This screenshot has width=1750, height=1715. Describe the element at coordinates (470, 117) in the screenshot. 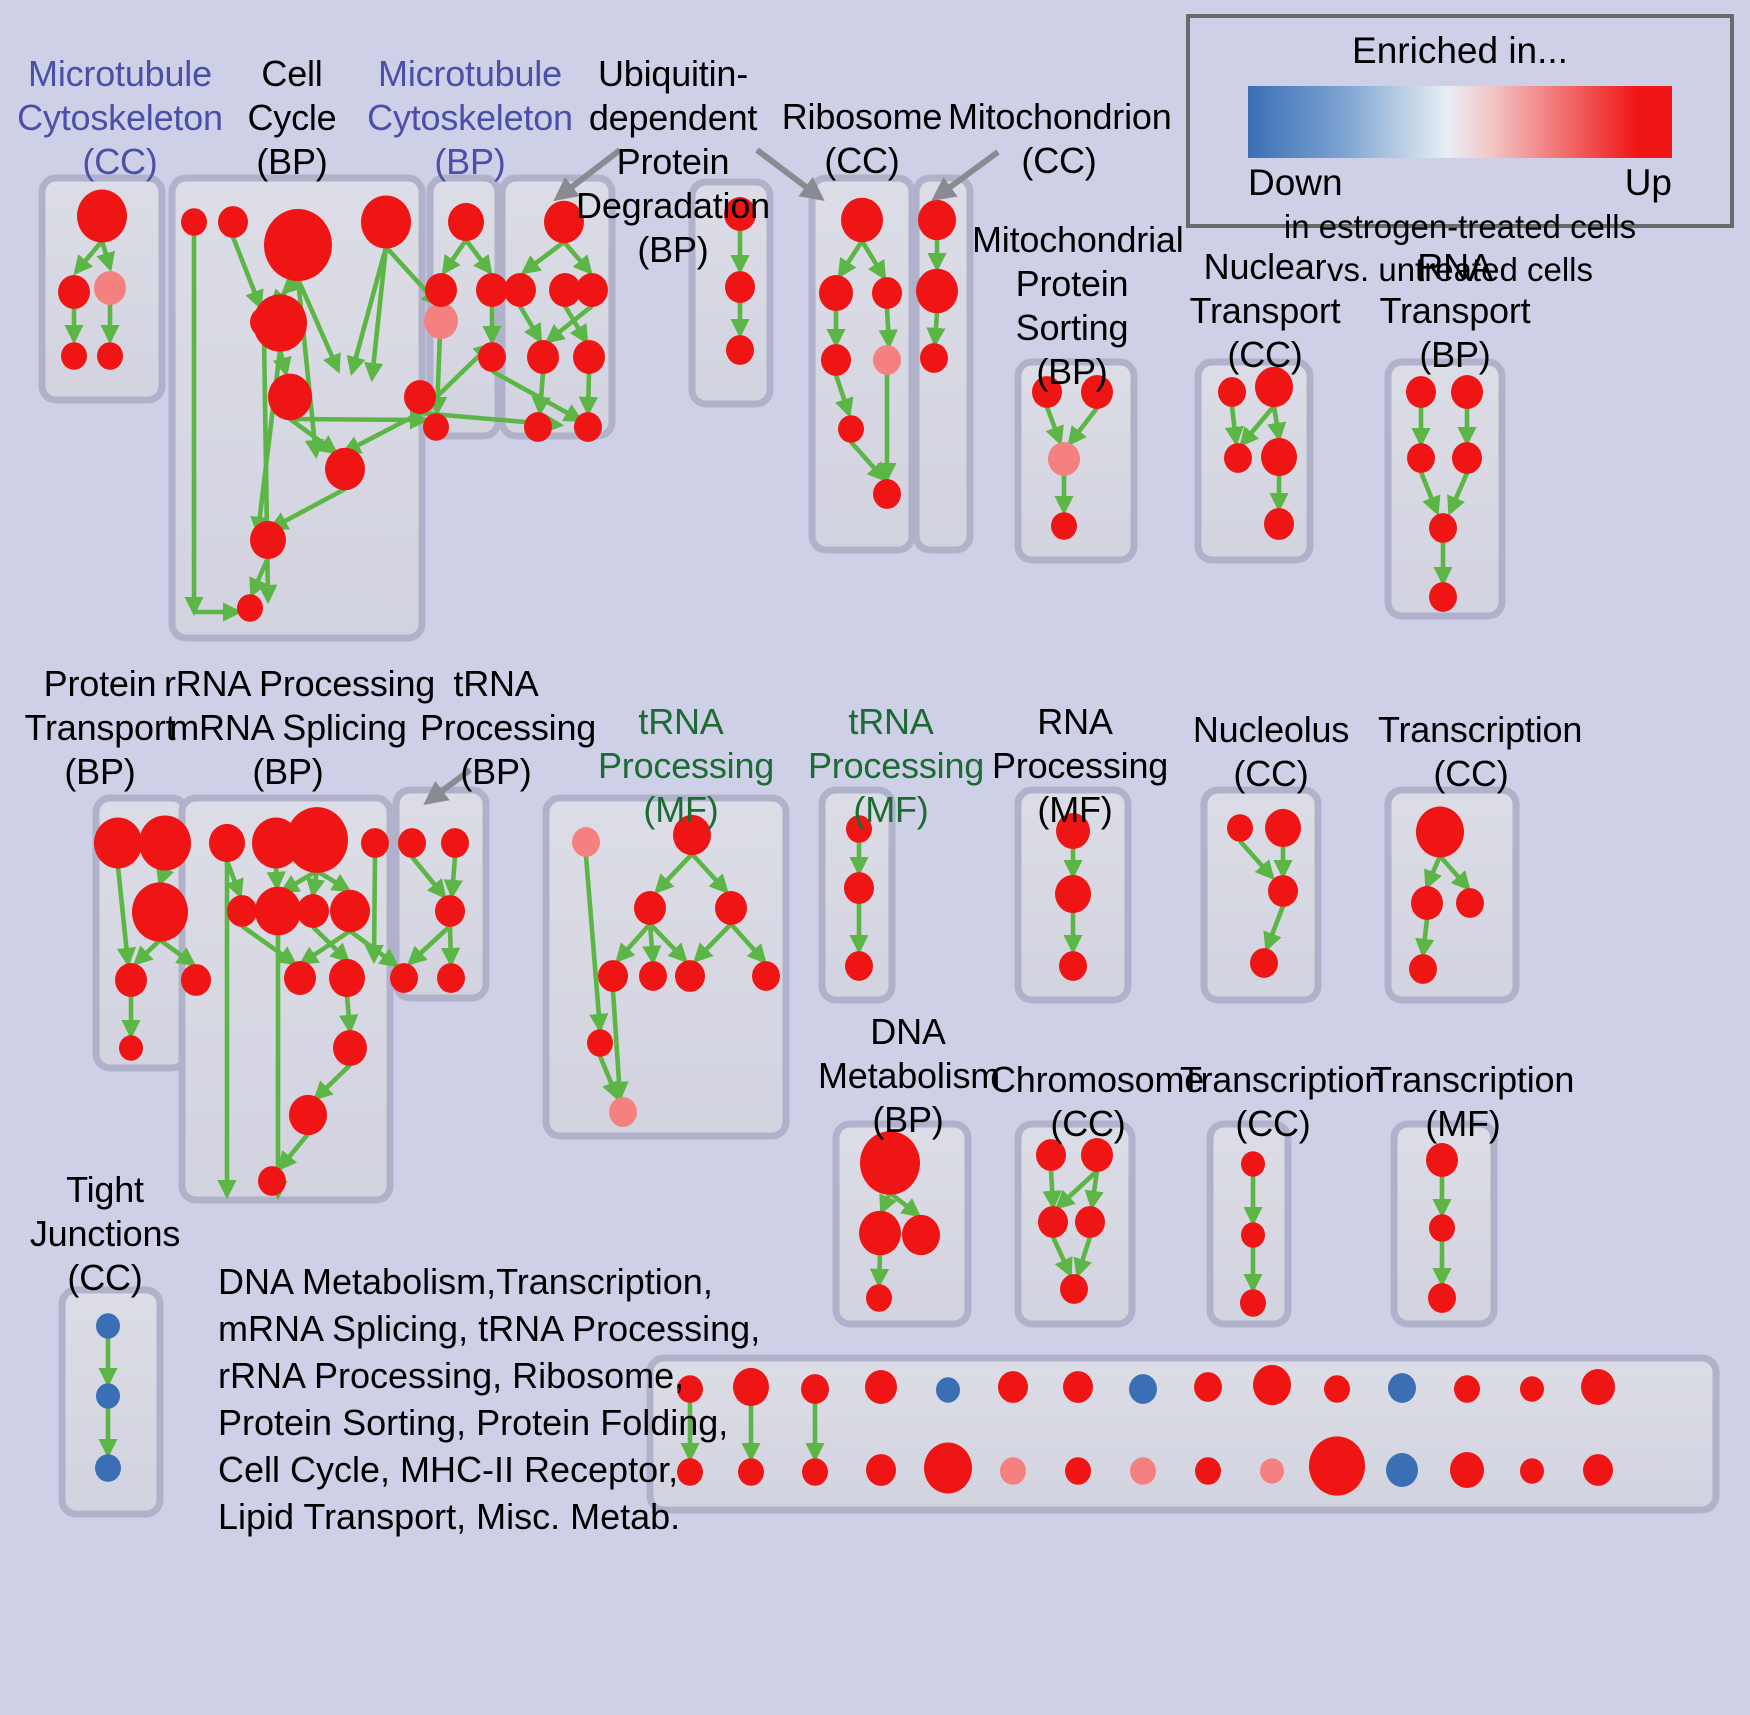

I see `cluster-label-microtubule-cytoskeleton-bp: Microtubule Cytoskeleton (BP)` at that location.